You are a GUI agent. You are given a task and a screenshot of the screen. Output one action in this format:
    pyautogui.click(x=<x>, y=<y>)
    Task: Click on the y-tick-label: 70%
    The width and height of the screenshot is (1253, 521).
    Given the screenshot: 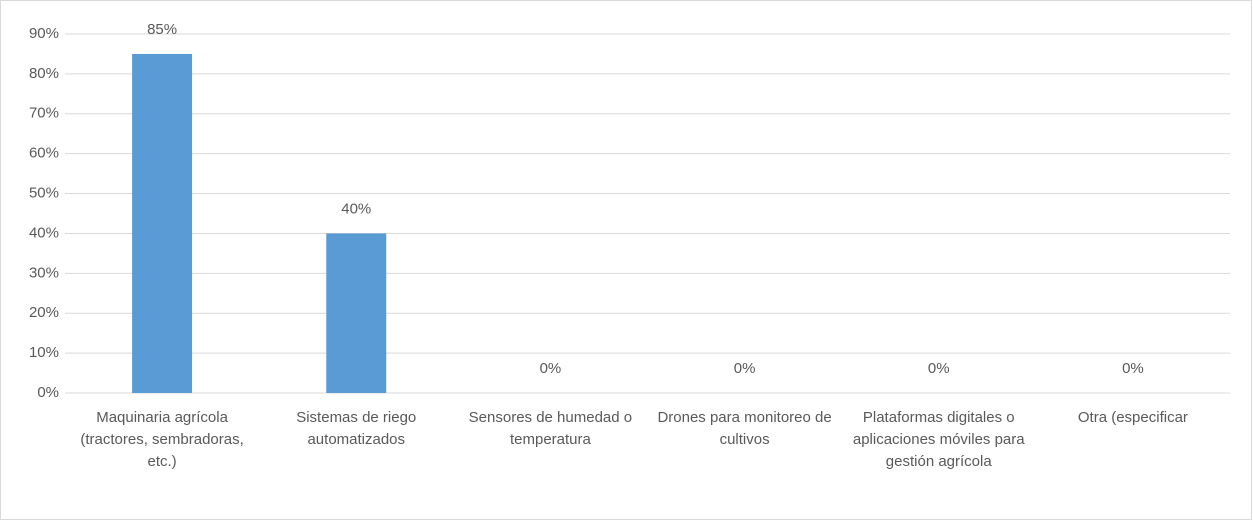 What is the action you would take?
    pyautogui.click(x=44, y=113)
    